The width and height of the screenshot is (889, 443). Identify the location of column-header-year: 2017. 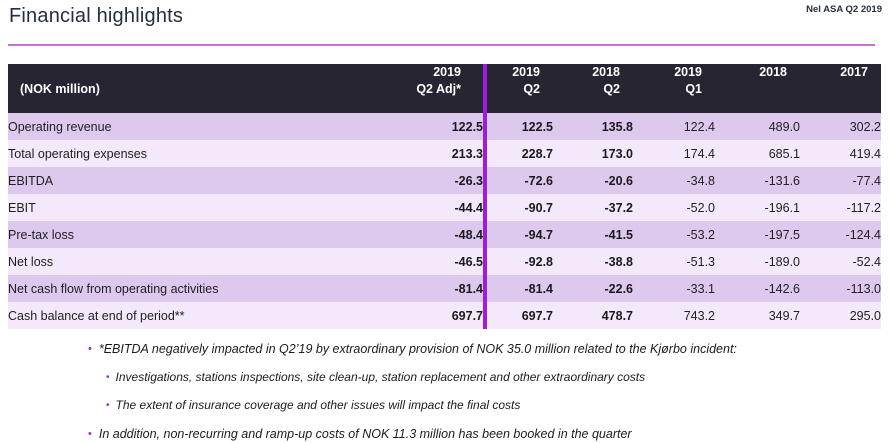
(854, 72).